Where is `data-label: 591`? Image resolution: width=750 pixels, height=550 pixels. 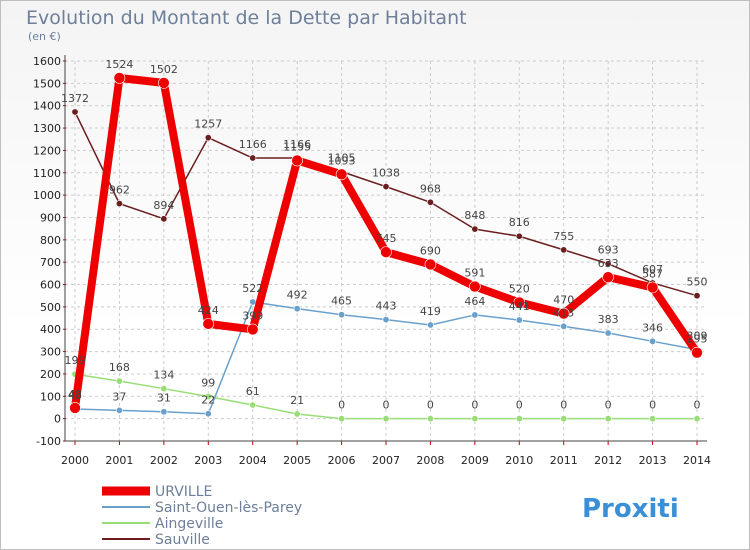
data-label: 591 is located at coordinates (474, 273).